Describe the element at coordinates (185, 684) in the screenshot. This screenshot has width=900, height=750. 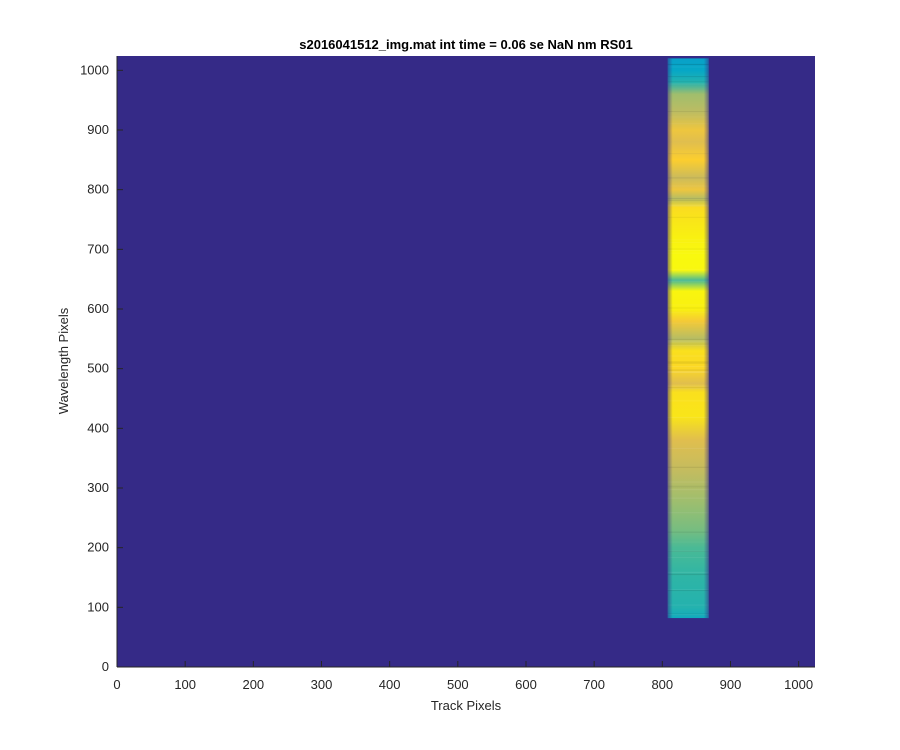
I see `x-tick-label: 100` at that location.